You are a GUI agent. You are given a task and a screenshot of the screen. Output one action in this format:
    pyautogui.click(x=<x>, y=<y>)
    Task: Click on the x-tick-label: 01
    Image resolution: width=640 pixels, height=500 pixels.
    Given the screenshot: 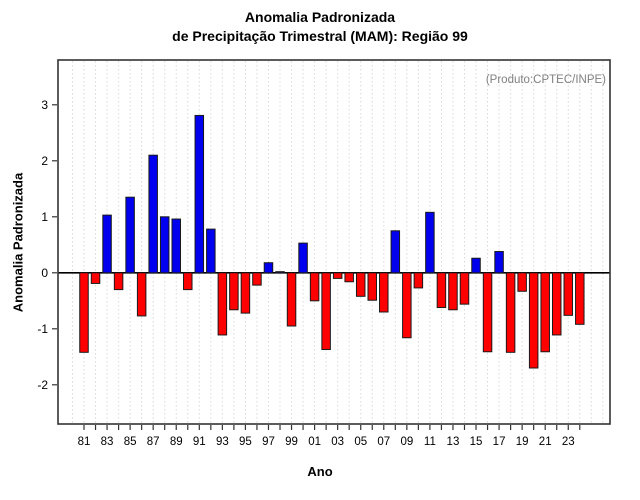 What is the action you would take?
    pyautogui.click(x=314, y=442)
    